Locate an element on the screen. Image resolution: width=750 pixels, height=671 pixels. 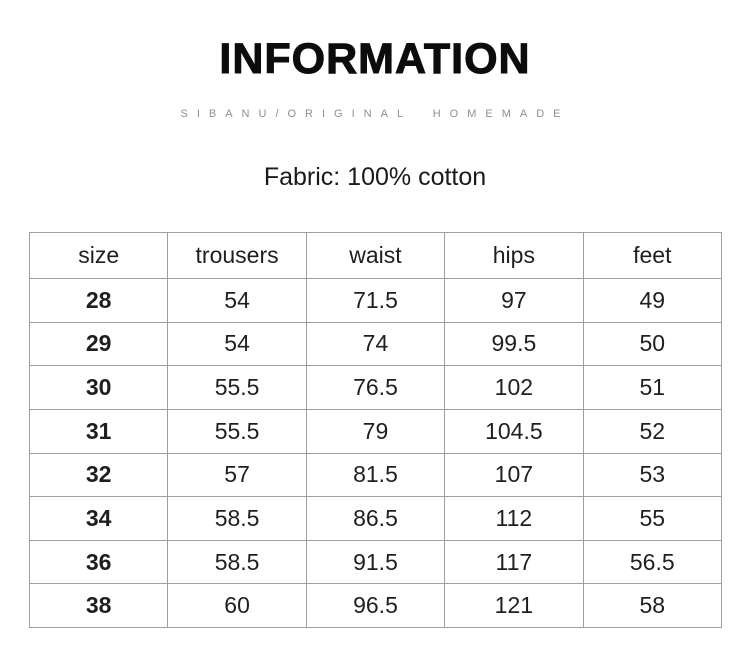
waist-value: 91.5 is located at coordinates (375, 562).